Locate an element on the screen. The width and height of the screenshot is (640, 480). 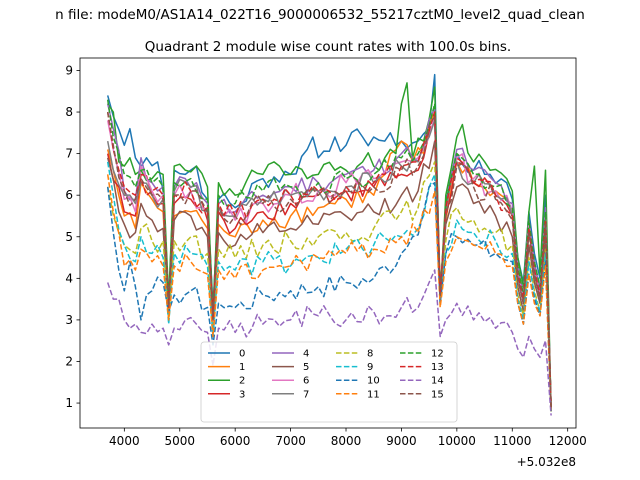
x-tick-label-8000: 8000 is located at coordinates (346, 441).